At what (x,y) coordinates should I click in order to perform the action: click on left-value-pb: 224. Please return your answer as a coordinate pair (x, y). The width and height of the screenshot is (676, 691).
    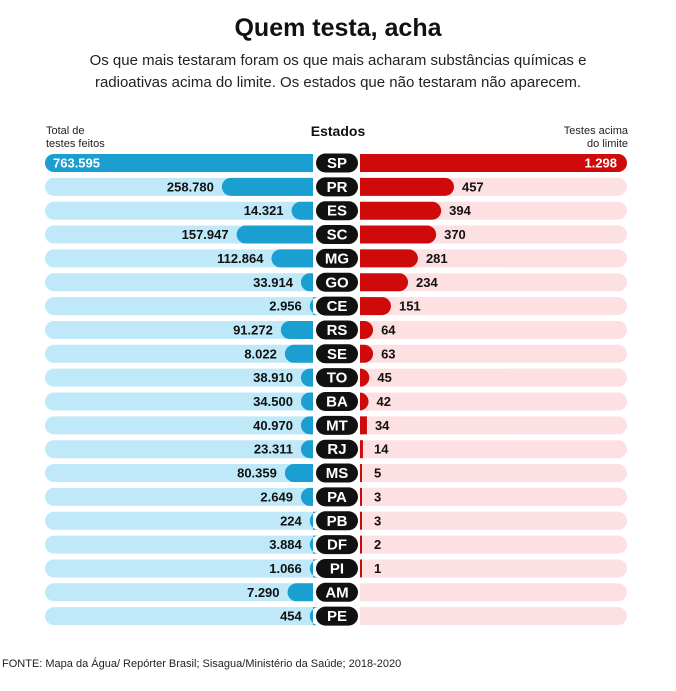
    Looking at the image, I should click on (291, 520).